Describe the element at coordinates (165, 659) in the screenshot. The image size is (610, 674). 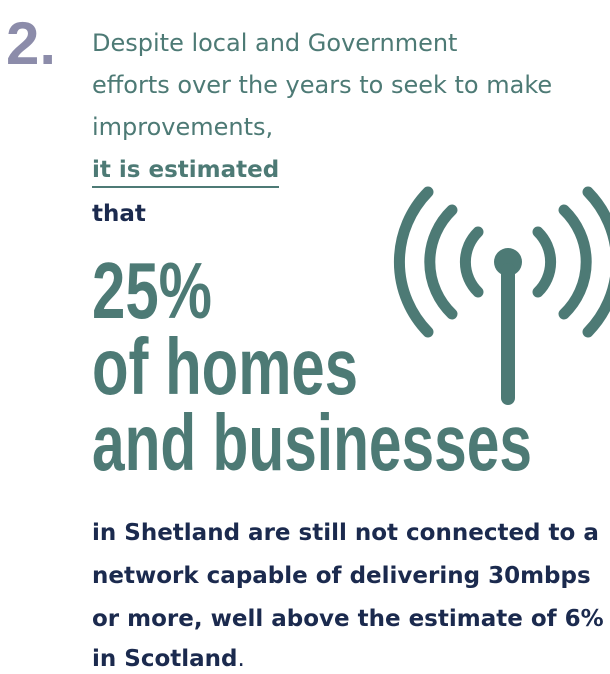
I see `body-line-text: in Scotland` at that location.